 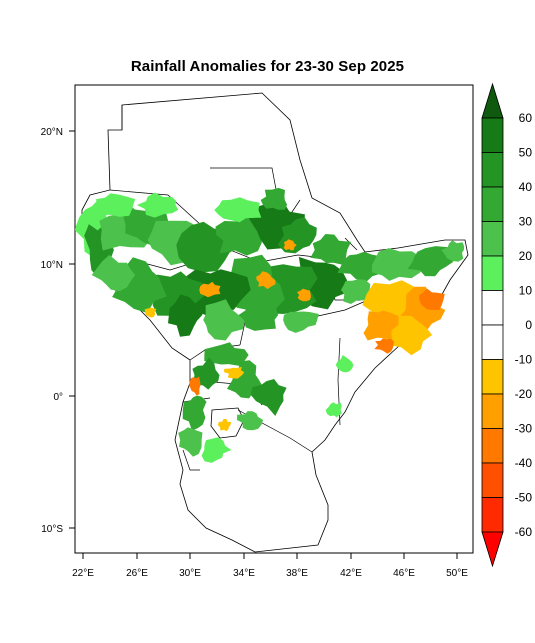 What do you see at coordinates (526, 118) in the screenshot?
I see `colorbar-label: 60` at bounding box center [526, 118].